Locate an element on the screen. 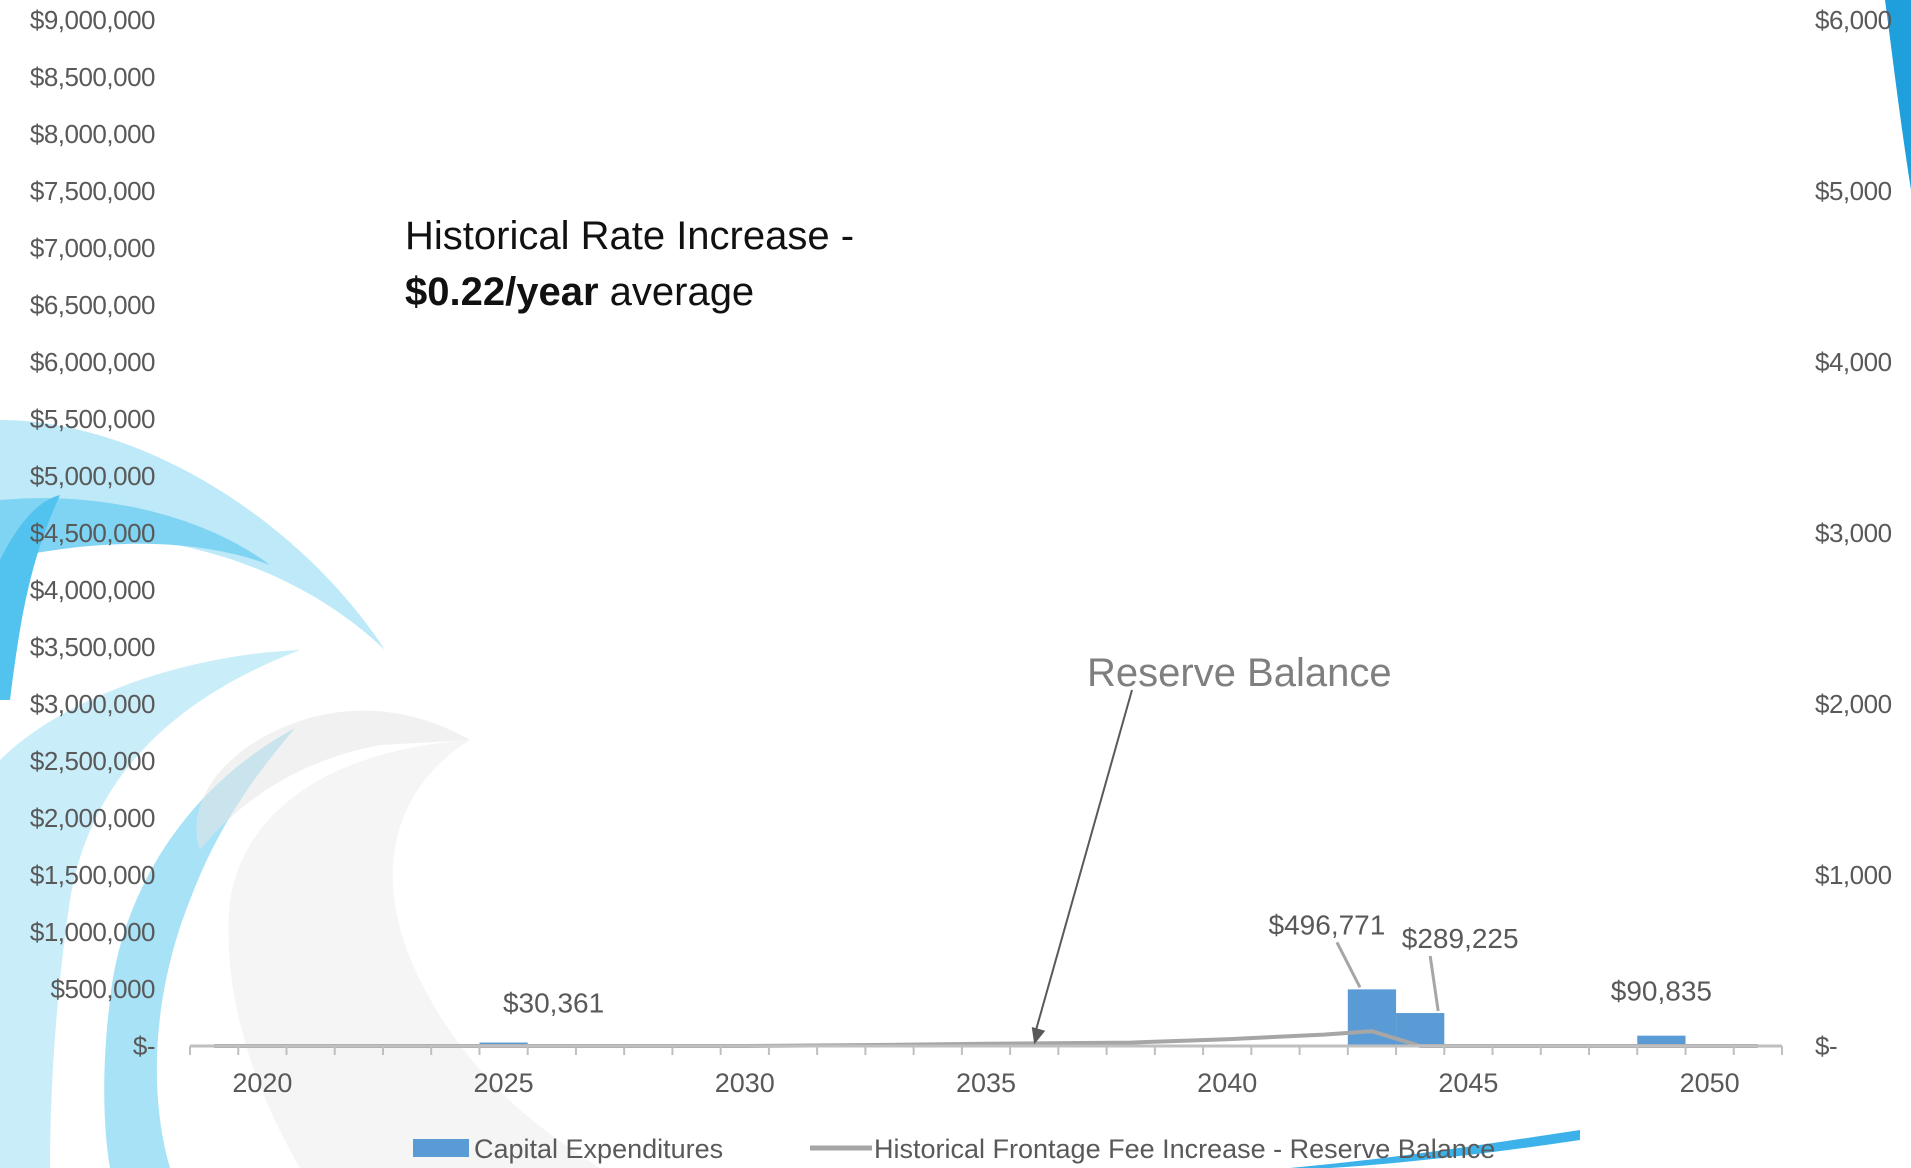 The width and height of the screenshot is (1911, 1168). left-axis-tick-label: $7,000,000 is located at coordinates (92, 248).